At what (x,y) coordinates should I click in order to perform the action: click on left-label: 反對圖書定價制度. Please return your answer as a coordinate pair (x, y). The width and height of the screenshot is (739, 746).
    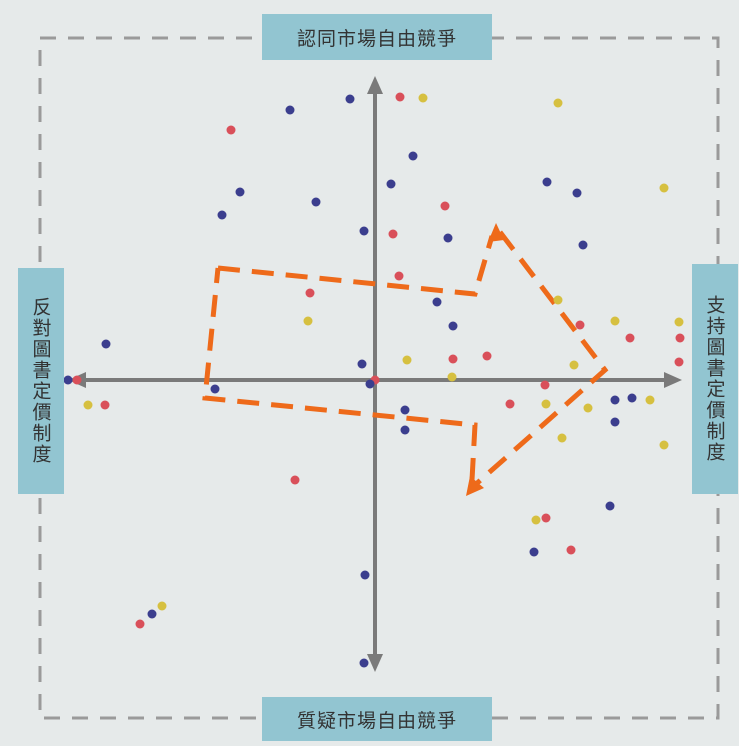
    Looking at the image, I should click on (41, 381).